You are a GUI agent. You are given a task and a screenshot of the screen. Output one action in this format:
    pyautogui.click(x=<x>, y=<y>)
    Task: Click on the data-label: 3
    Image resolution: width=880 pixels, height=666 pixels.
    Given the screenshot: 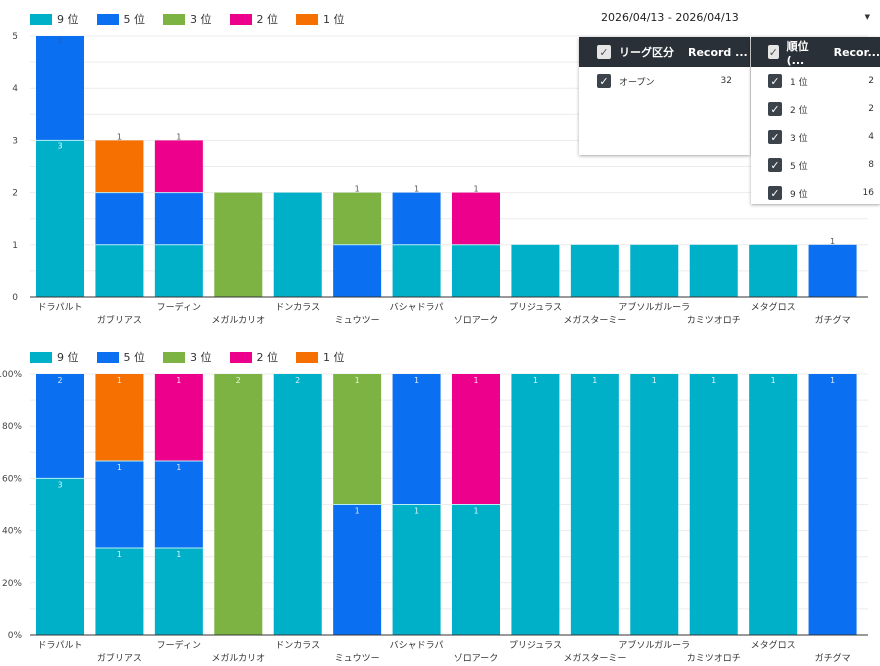 What is the action you would take?
    pyautogui.click(x=59, y=484)
    